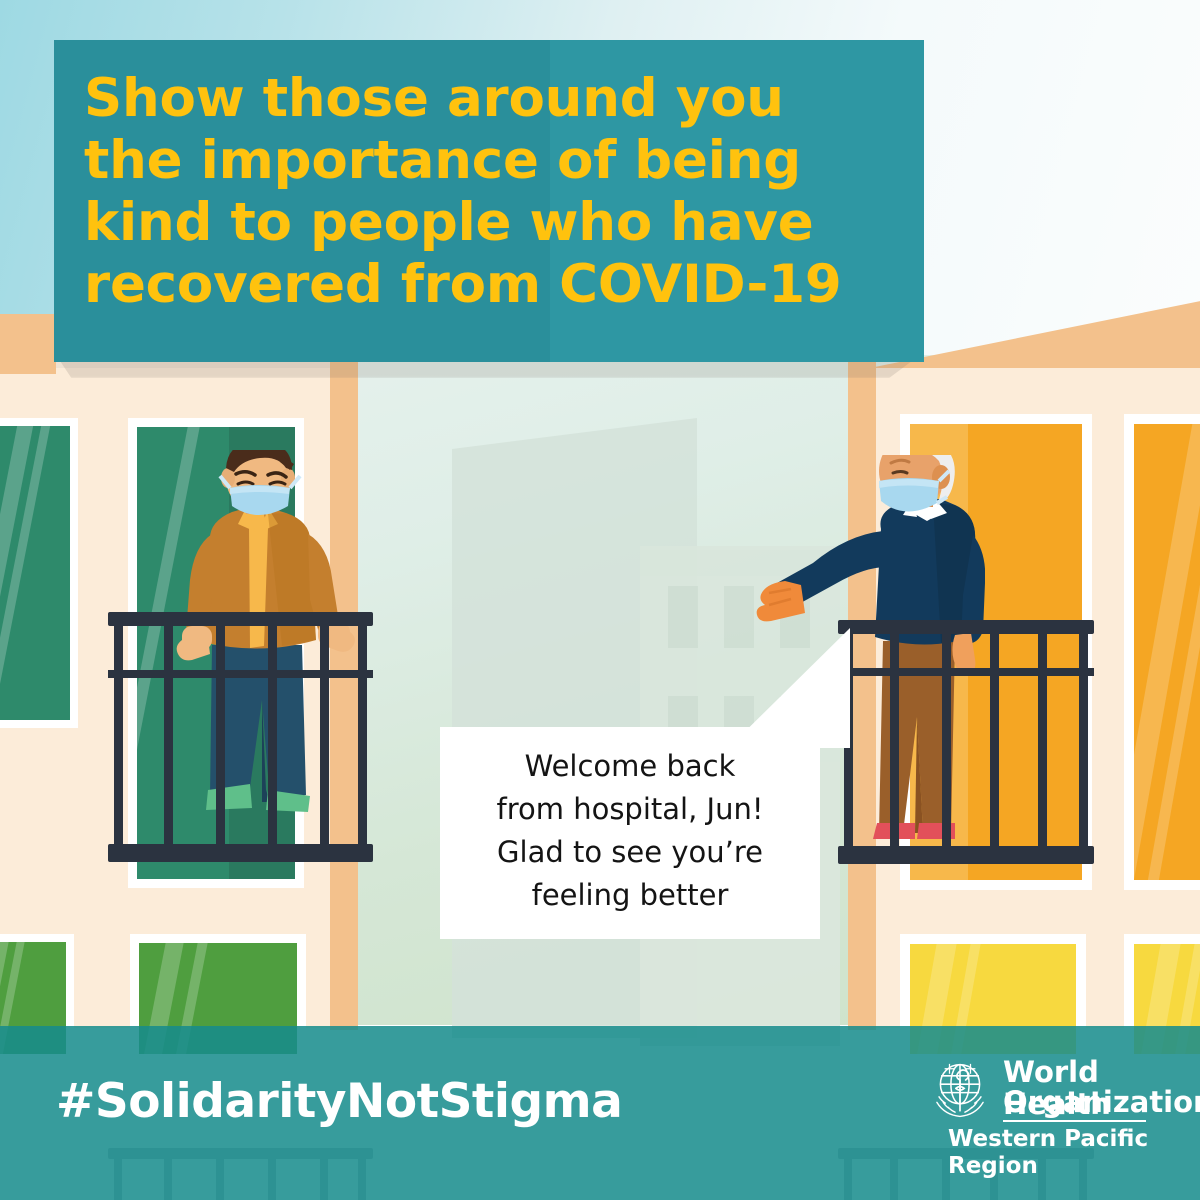 The image size is (1200, 1200). I want to click on speech-bubble, so click(630, 833).